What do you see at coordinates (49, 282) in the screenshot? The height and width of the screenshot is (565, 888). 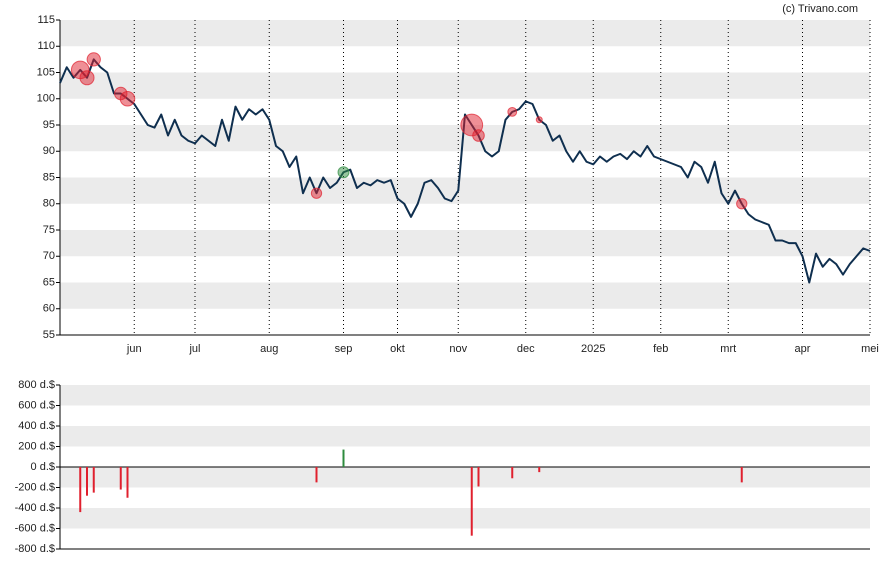 I see `y-tick-label: 65` at bounding box center [49, 282].